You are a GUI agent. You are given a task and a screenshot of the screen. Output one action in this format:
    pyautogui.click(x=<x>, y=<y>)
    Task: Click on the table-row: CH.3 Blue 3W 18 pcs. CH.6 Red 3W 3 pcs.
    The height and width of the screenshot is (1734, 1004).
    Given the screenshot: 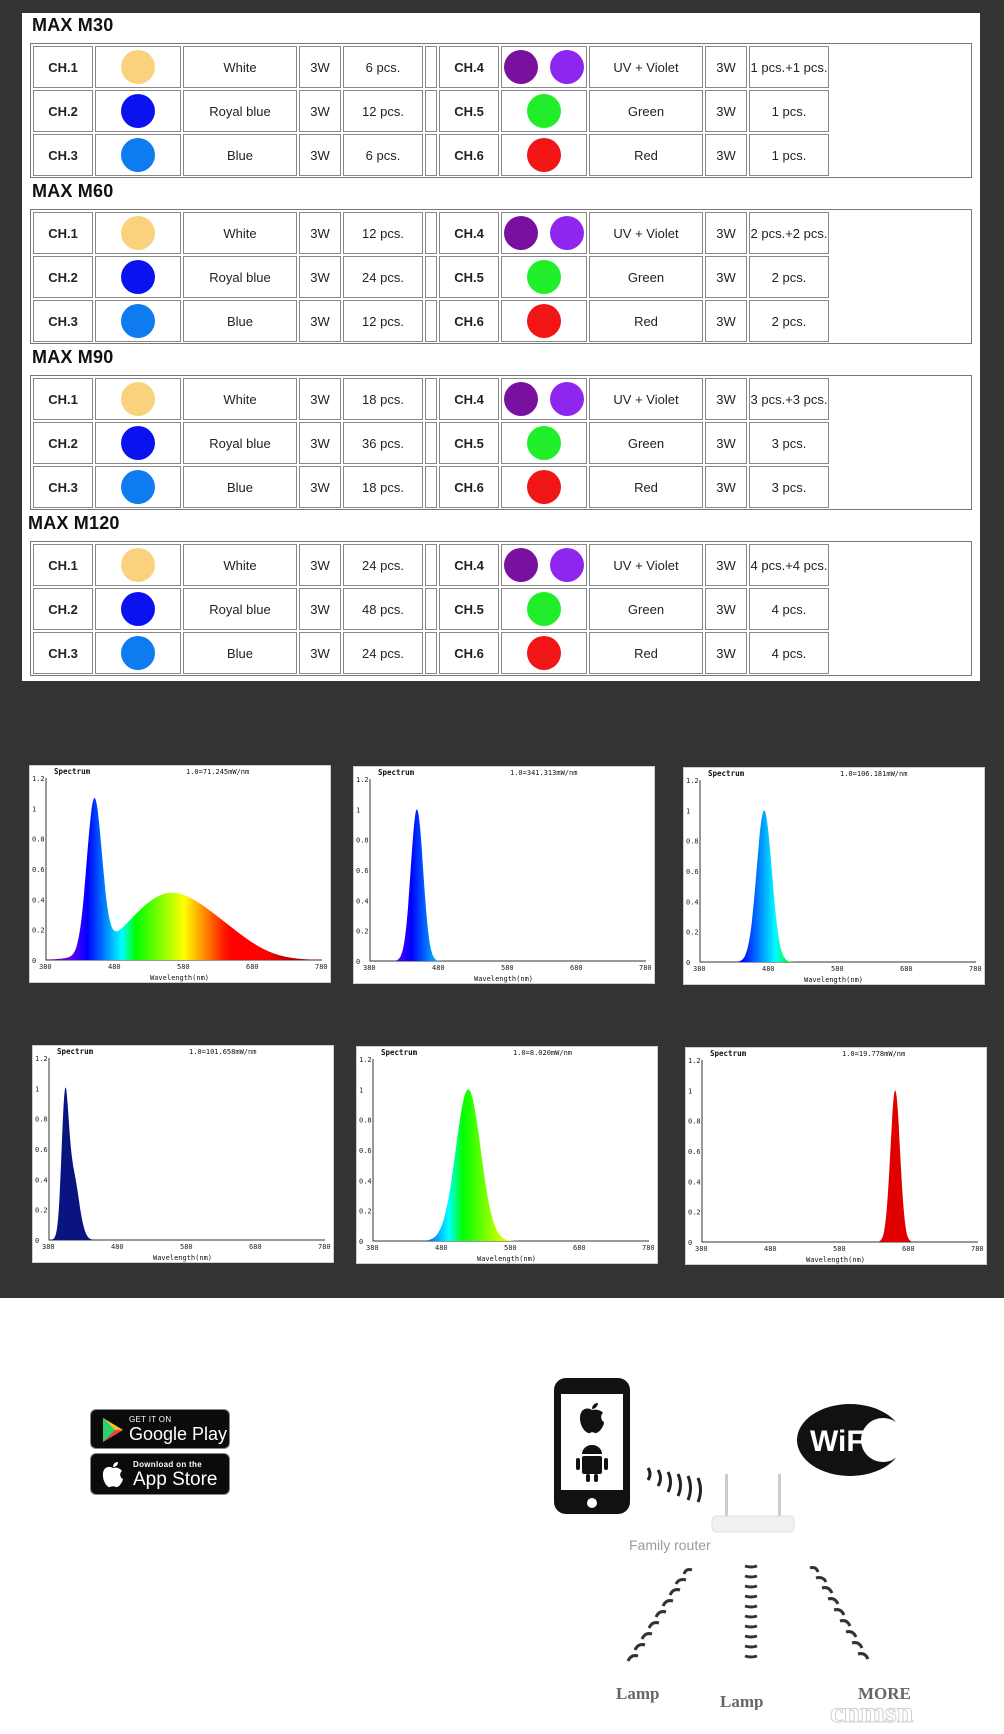 What is the action you would take?
    pyautogui.click(x=501, y=487)
    